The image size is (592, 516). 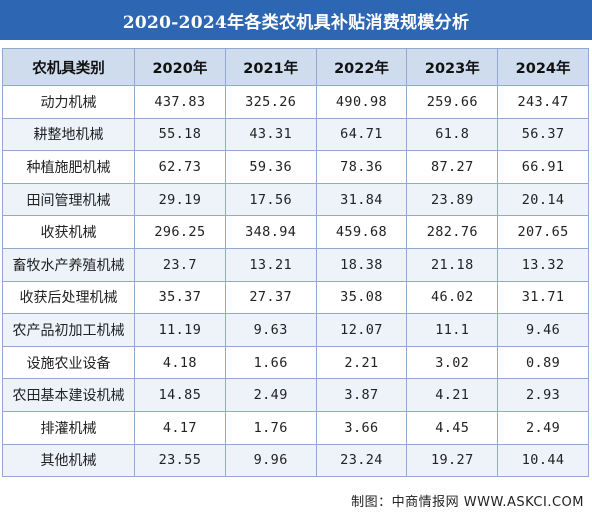 What do you see at coordinates (452, 395) in the screenshot?
I see `value-cell: 4.21` at bounding box center [452, 395].